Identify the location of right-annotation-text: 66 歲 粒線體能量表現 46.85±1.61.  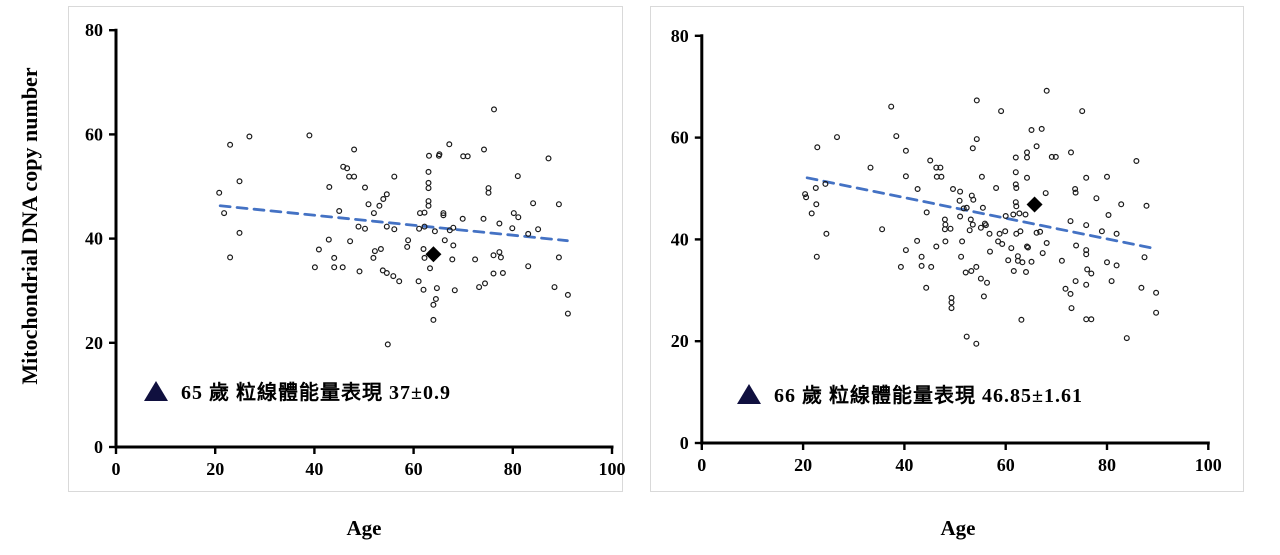
(928, 396).